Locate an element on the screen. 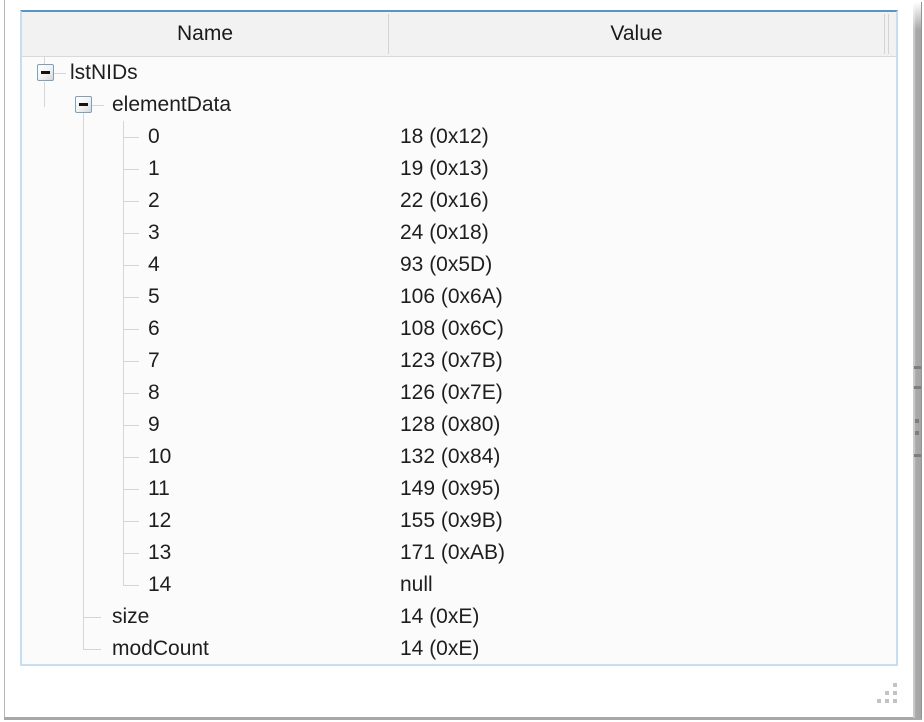 The width and height of the screenshot is (924, 722). tree-node-value: 18 (0x12) is located at coordinates (444, 136).